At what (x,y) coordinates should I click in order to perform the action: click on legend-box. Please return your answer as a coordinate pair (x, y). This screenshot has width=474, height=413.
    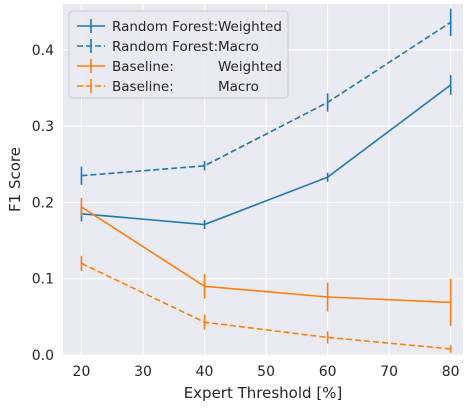
    Looking at the image, I should click on (178, 54).